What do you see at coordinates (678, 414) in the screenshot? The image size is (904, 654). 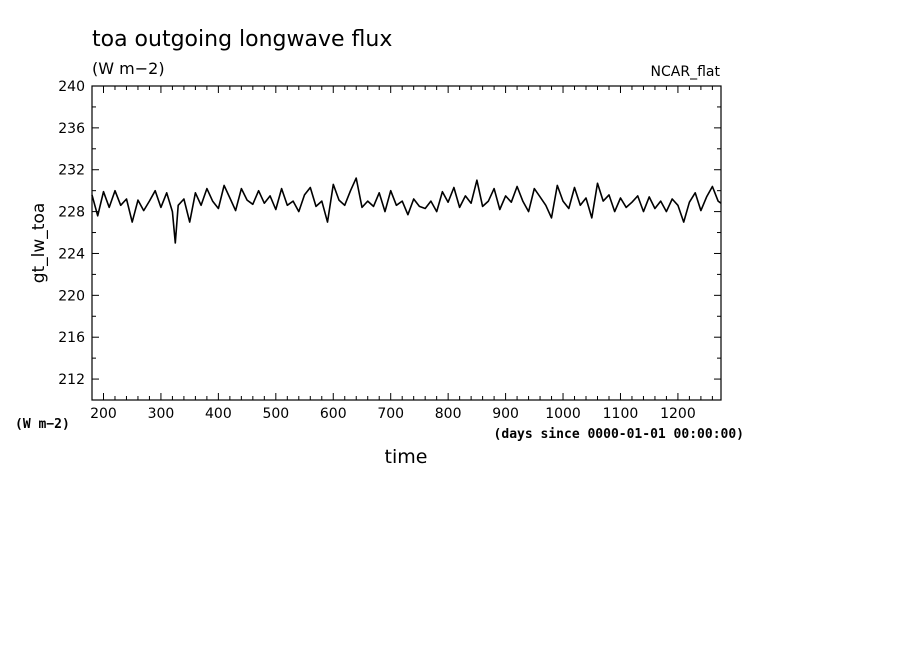 I see `x-tick-label: 1200` at bounding box center [678, 414].